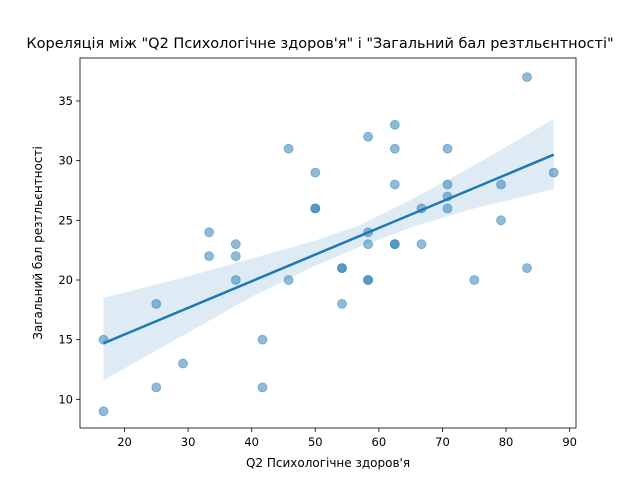  What do you see at coordinates (38, 243) in the screenshot?
I see `y-axis-label: Загальний бал резтльєнтності` at bounding box center [38, 243].